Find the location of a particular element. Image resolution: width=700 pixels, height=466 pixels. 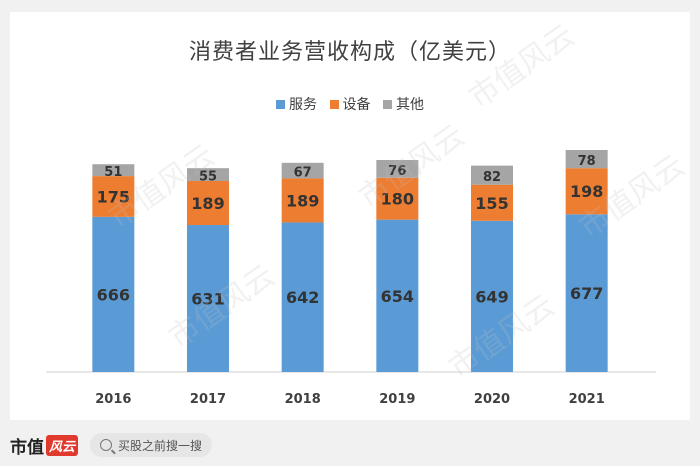

data-label: 666 is located at coordinates (113, 294).